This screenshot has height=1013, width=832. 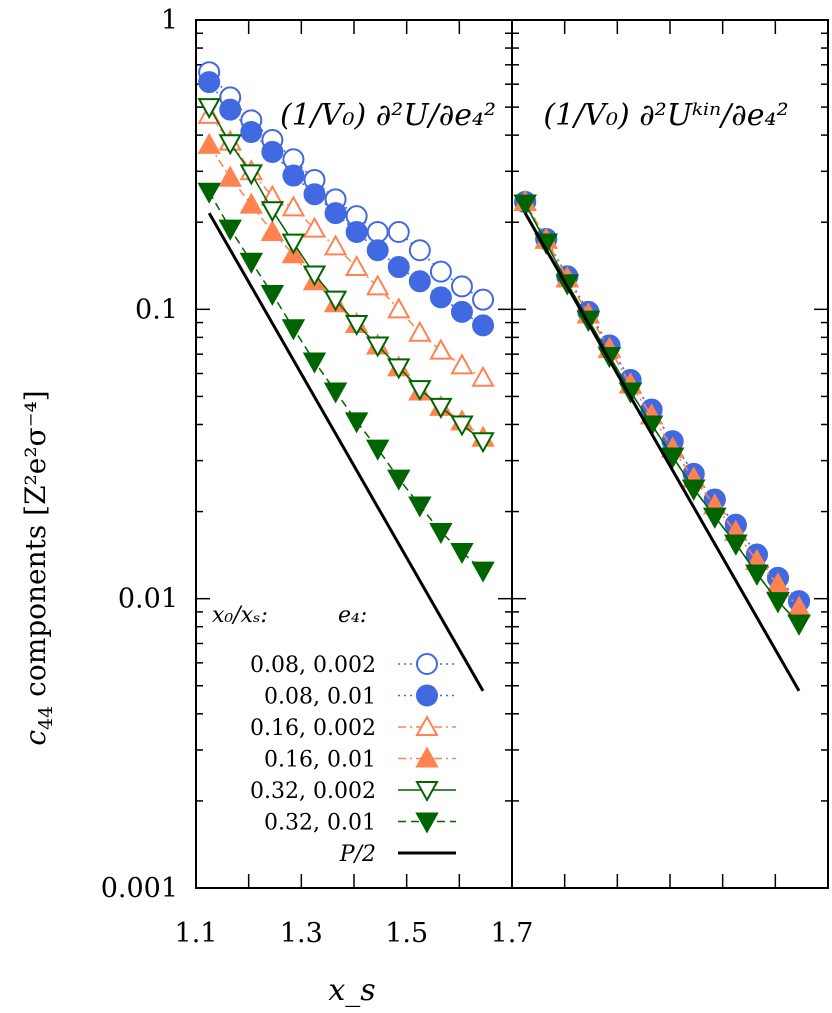 What do you see at coordinates (156, 309) in the screenshot?
I see `y-tick-label: 0.1` at bounding box center [156, 309].